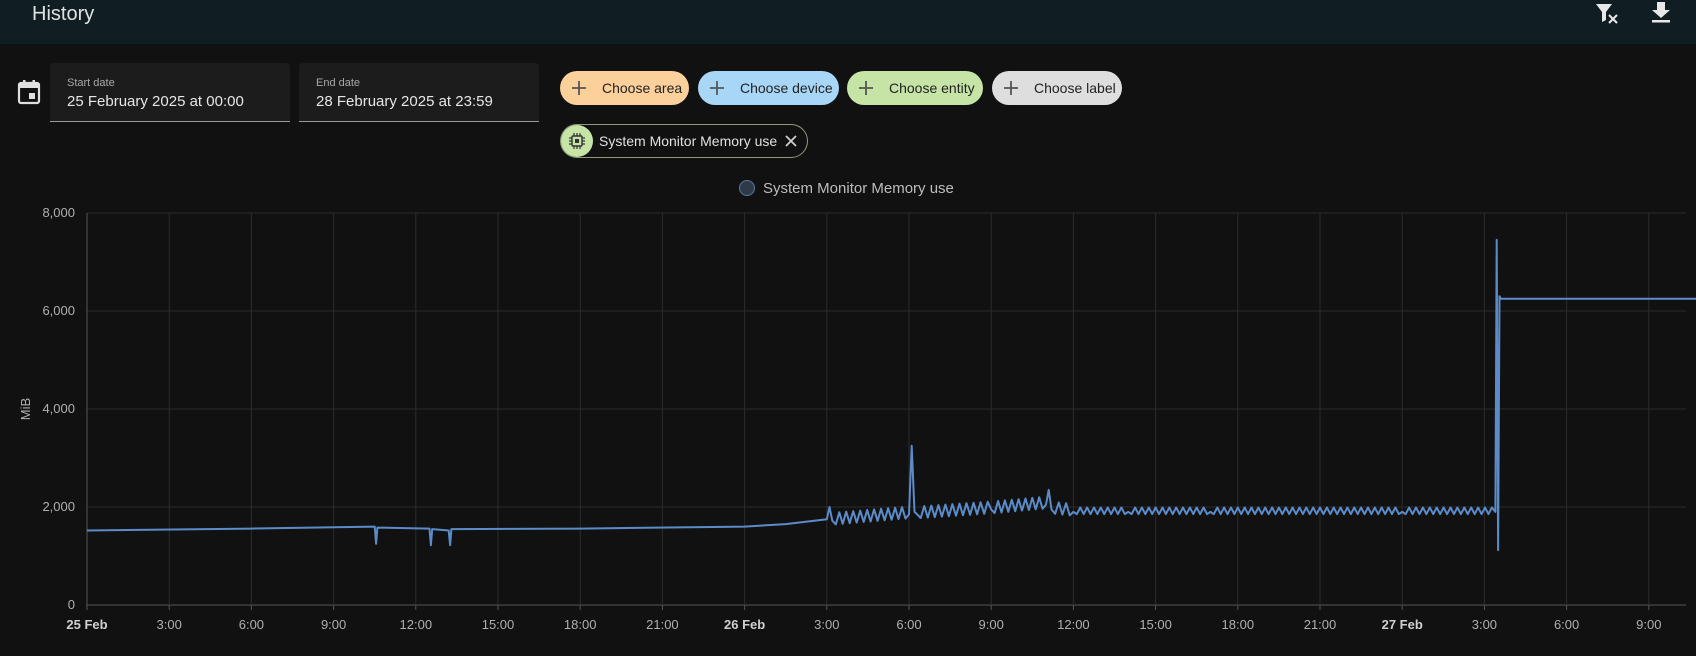  I want to click on choose-label-chip: Choose label, so click(1057, 88).